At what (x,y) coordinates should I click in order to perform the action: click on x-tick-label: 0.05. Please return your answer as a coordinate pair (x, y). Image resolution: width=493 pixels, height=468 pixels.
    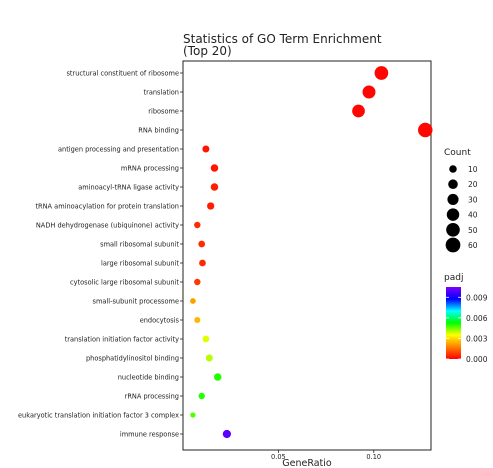
    Looking at the image, I should click on (278, 457).